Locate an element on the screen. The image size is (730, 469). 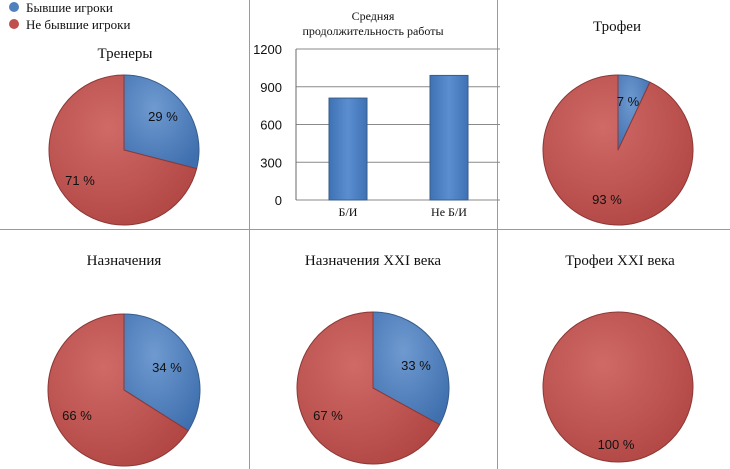
pie-label-trainers-nonformer: 71 % is located at coordinates (80, 180).